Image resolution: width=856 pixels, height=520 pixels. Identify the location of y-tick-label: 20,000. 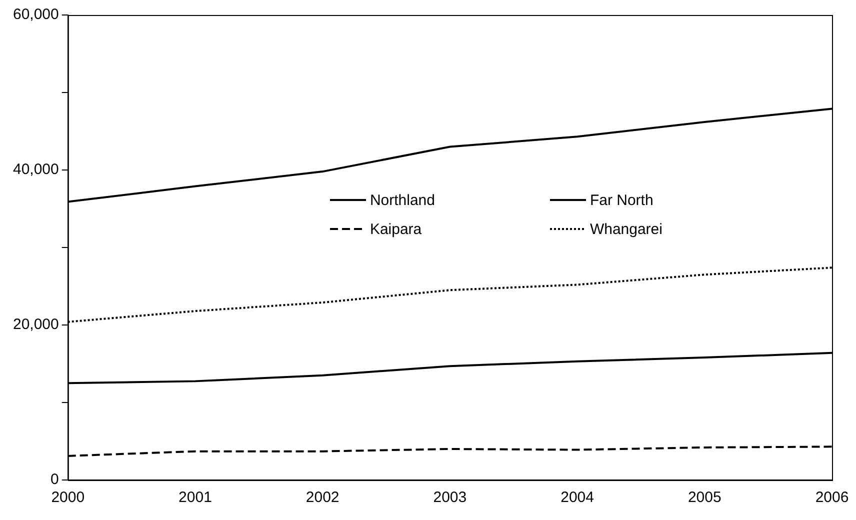
(35, 325).